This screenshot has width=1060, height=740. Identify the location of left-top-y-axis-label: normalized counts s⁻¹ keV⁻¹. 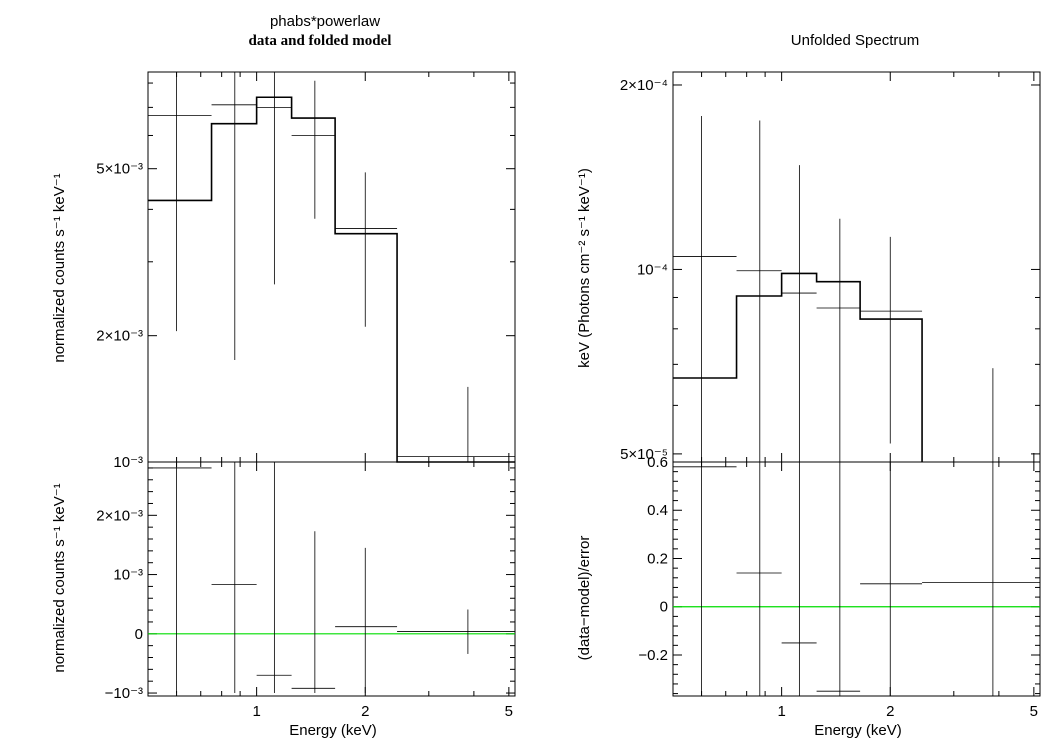
(59, 267).